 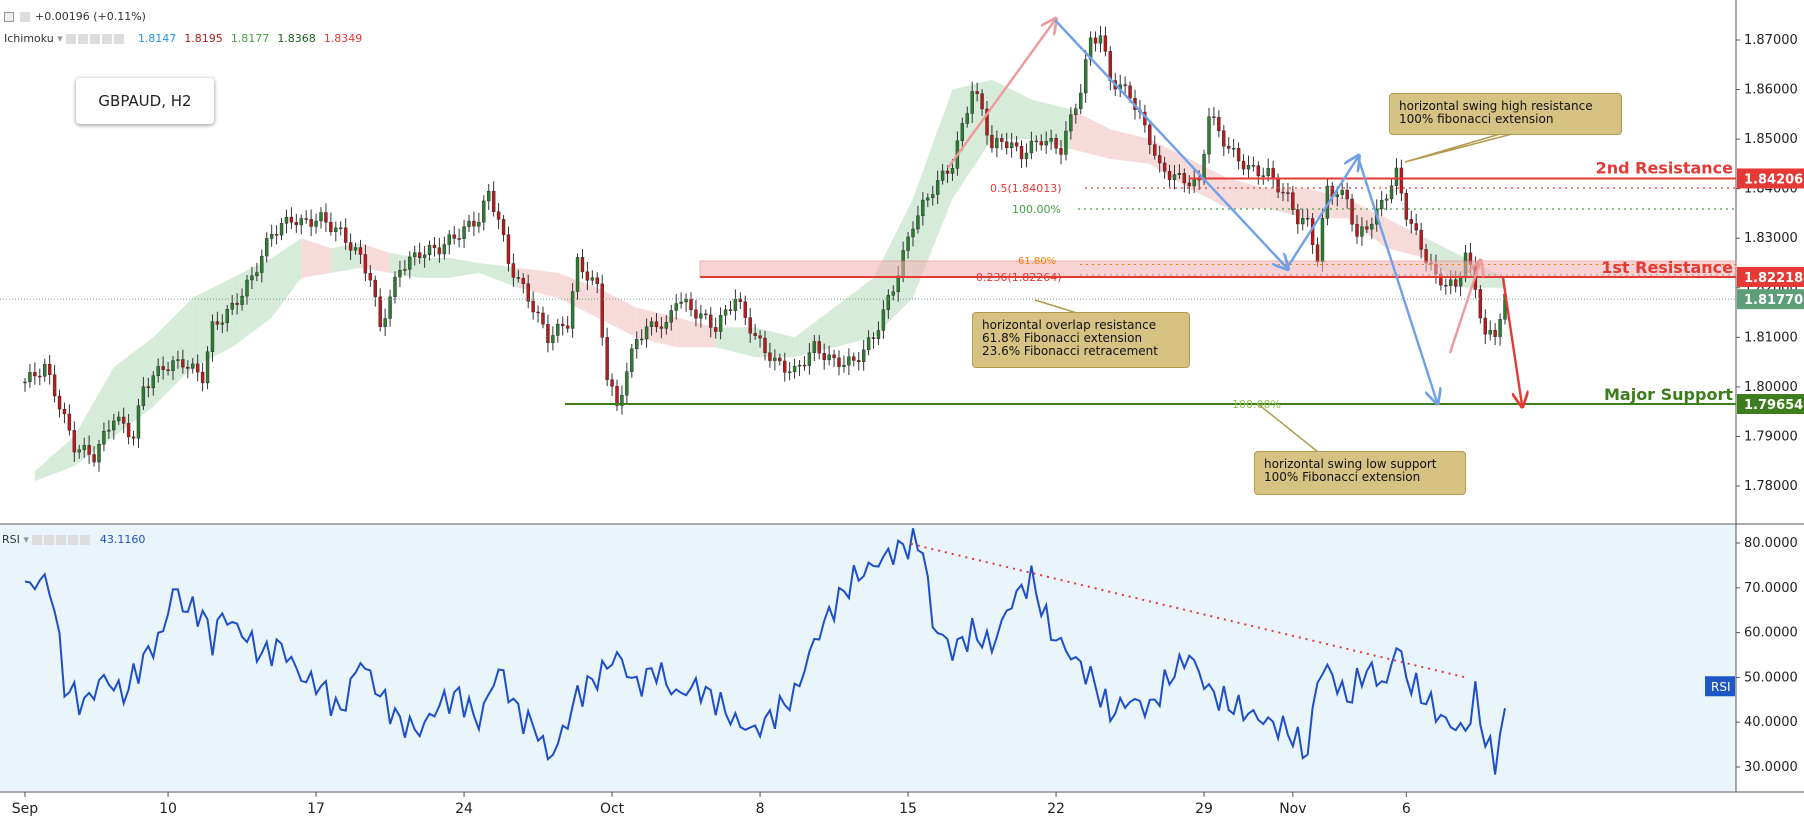 What do you see at coordinates (61, 540) in the screenshot?
I see `rsi-format-icon` at bounding box center [61, 540].